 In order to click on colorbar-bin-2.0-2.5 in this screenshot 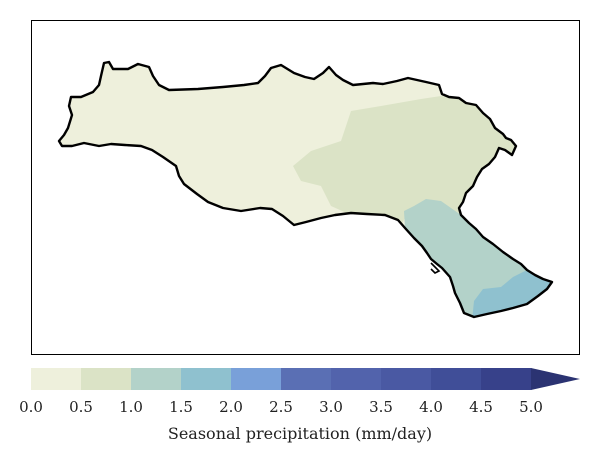, I will do `click(256, 379)`.